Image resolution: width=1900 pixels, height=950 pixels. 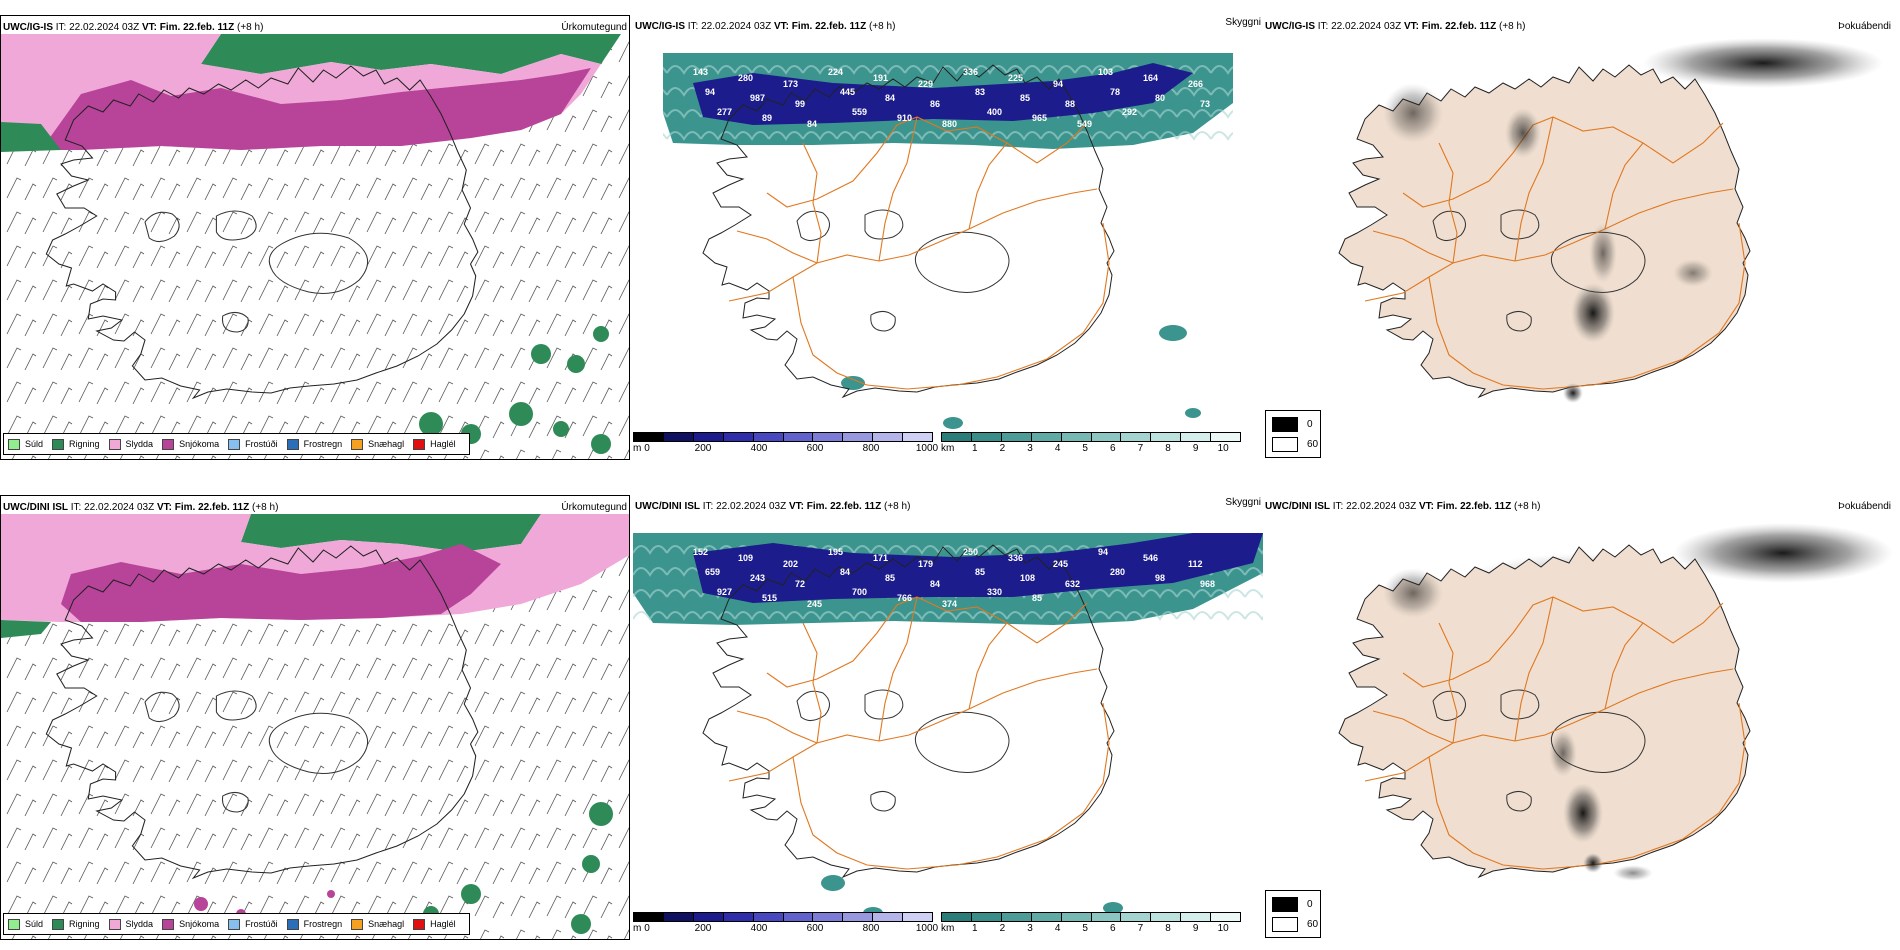 What do you see at coordinates (927, 448) in the screenshot?
I see `colorbar-tick: 1000` at bounding box center [927, 448].